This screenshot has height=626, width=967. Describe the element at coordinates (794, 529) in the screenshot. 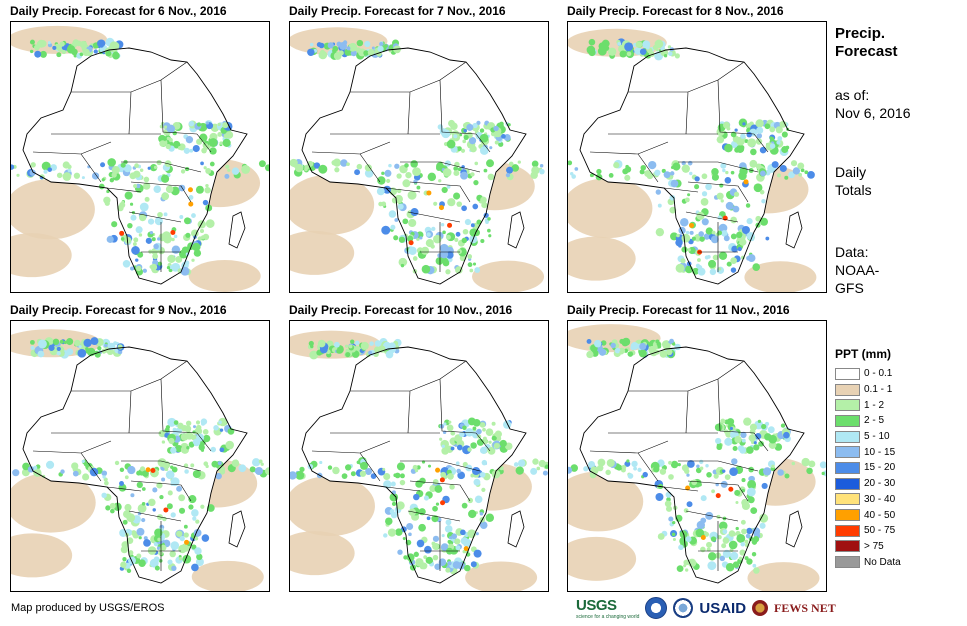

I see `madagascar` at that location.